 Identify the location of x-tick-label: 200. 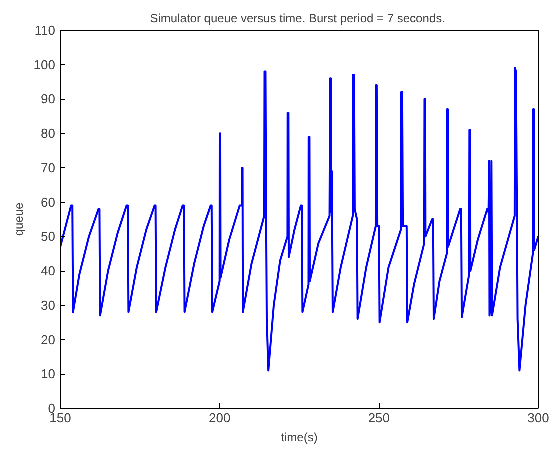
(219, 418).